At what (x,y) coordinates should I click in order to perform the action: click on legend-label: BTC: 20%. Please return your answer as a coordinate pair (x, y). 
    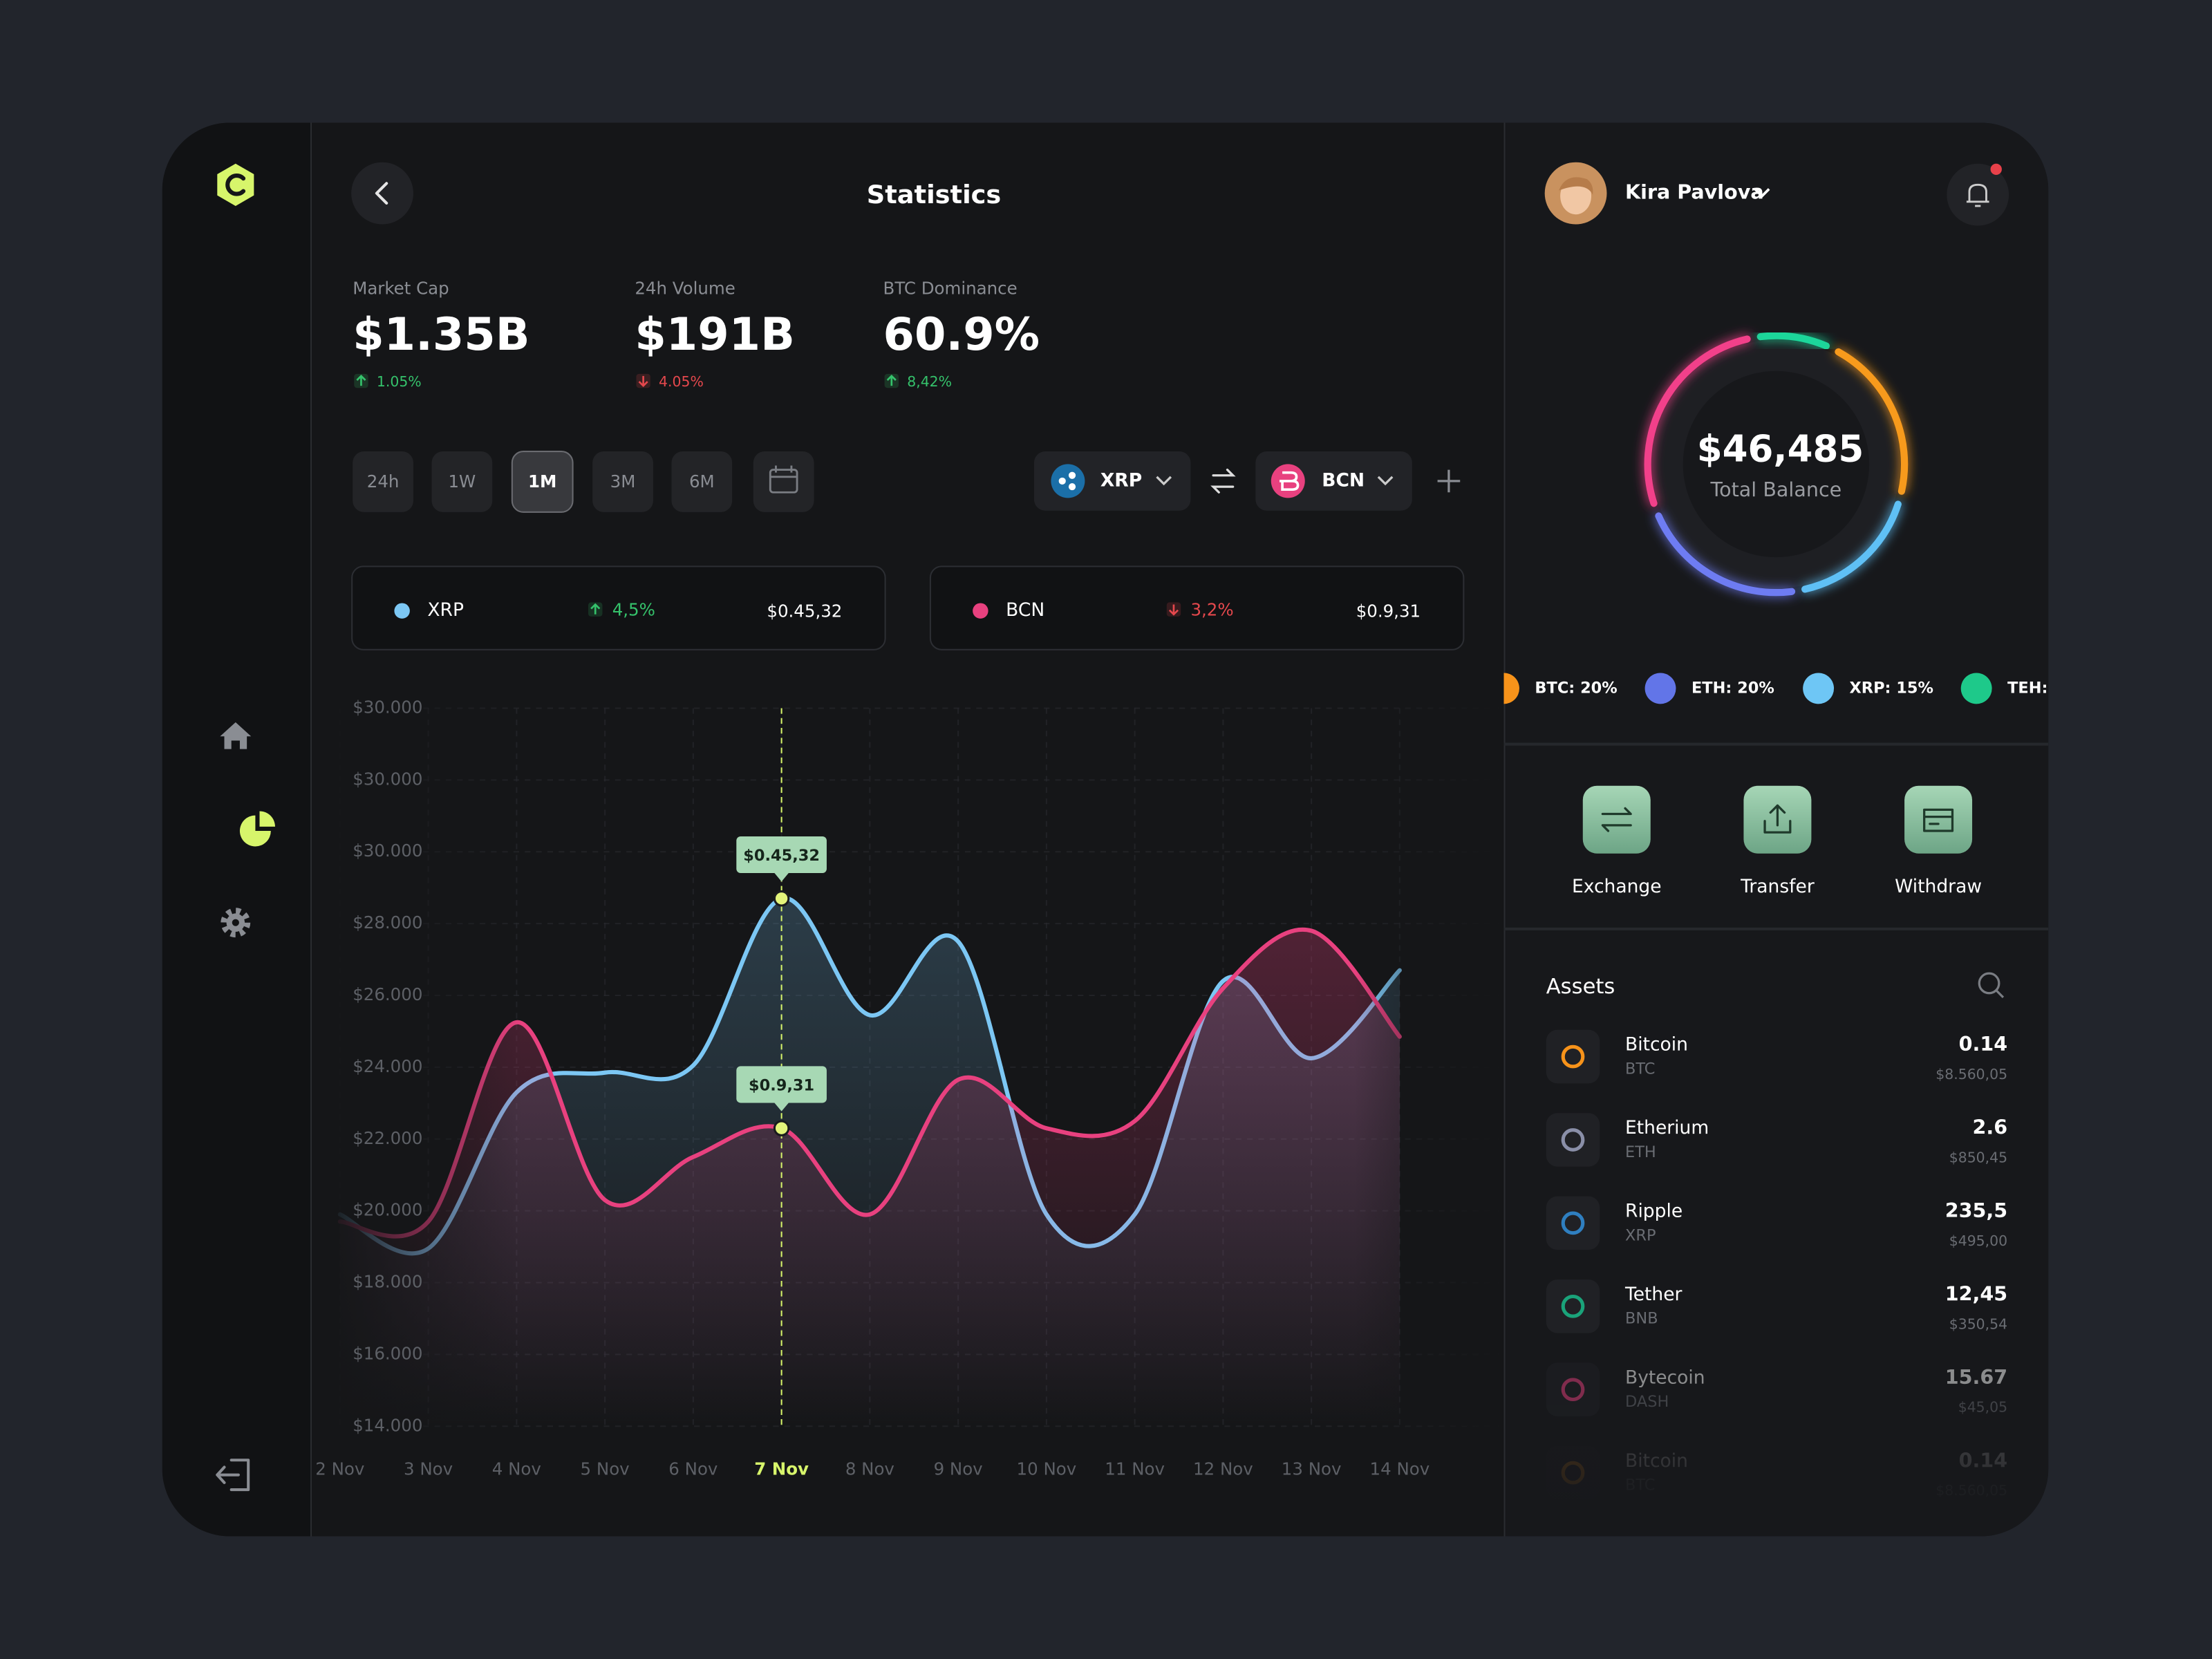
    Looking at the image, I should click on (1576, 688).